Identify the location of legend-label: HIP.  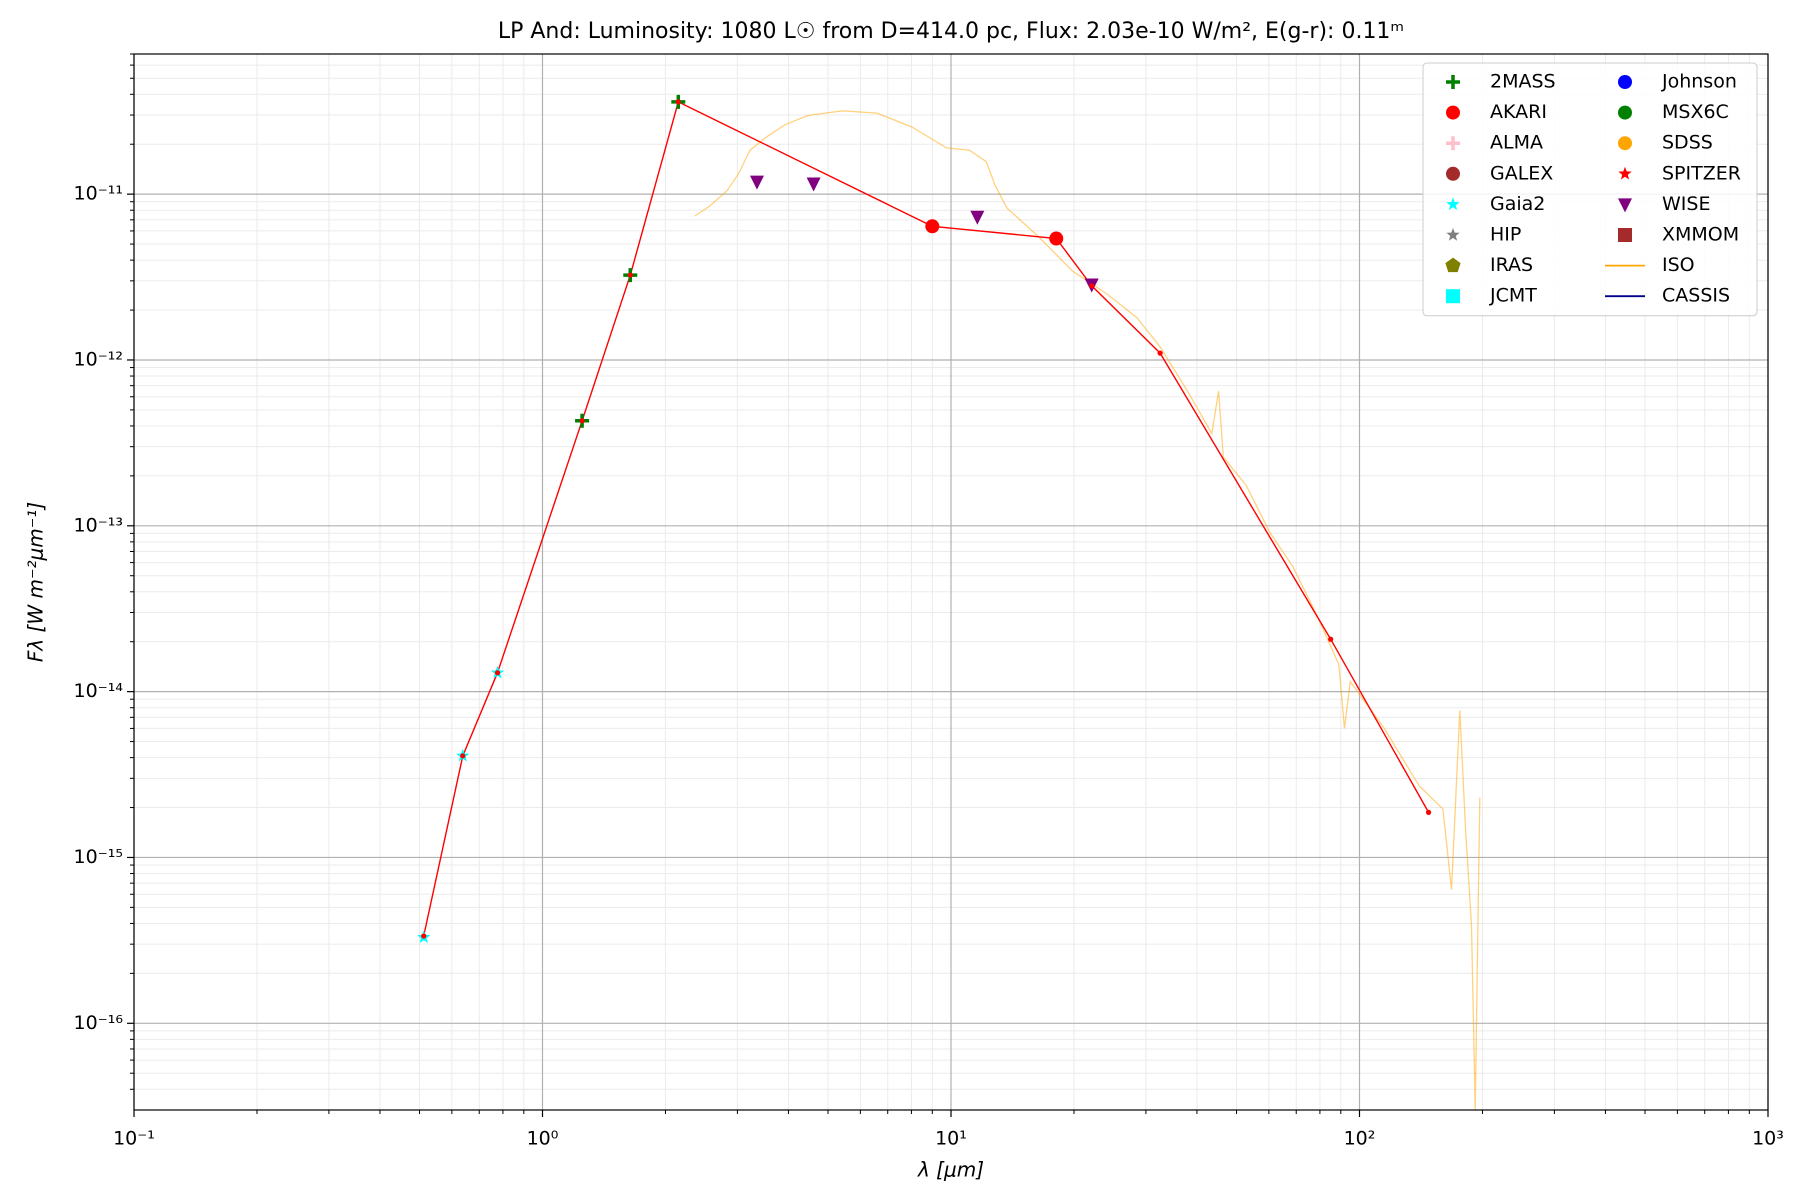
(1505, 235).